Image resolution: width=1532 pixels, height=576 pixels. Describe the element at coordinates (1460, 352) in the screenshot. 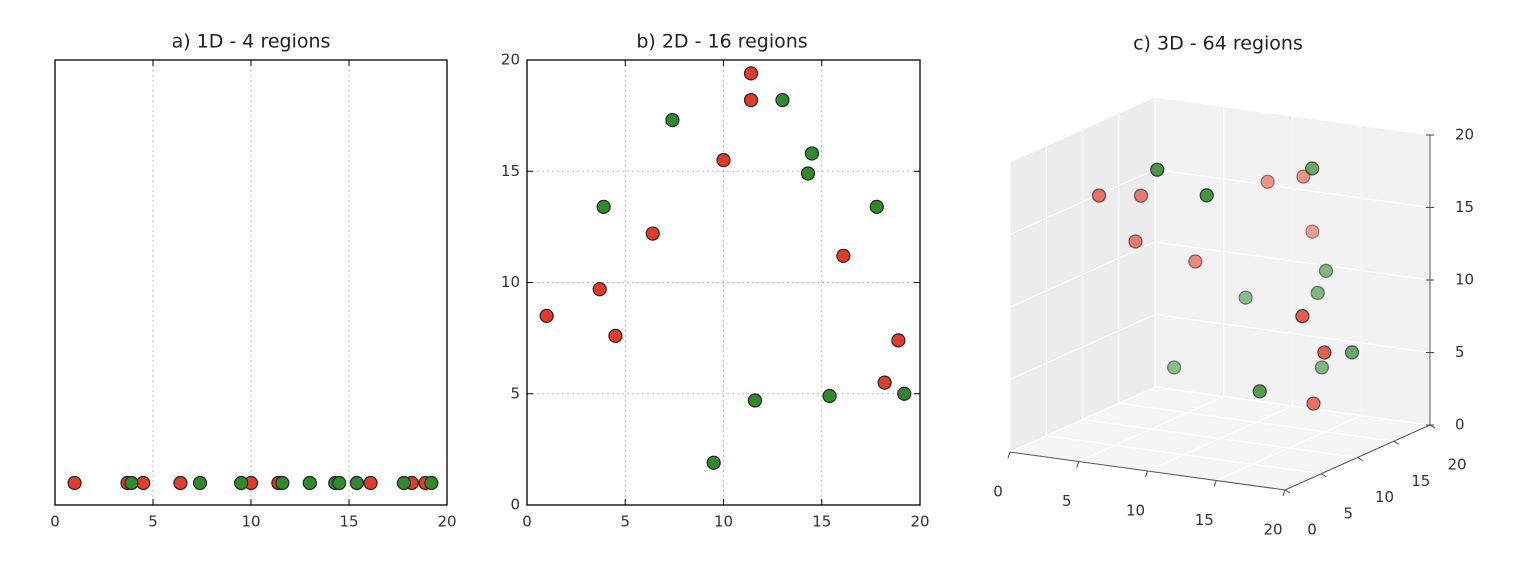

I see `z-tick-label: 5` at that location.